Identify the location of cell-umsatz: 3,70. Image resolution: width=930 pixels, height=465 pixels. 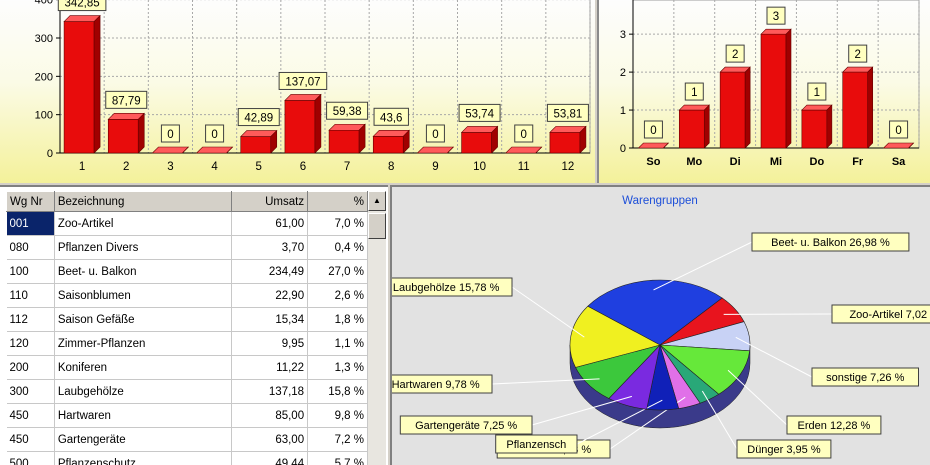
(270, 247).